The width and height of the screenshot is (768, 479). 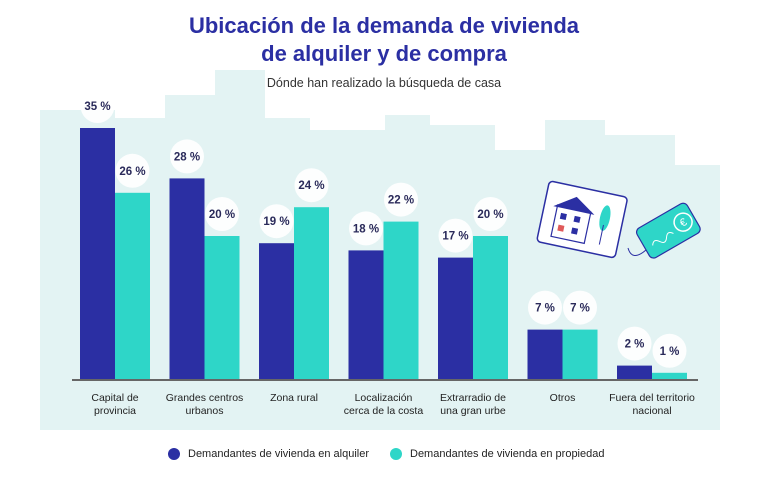 I want to click on value-label: 22 %, so click(x=401, y=201).